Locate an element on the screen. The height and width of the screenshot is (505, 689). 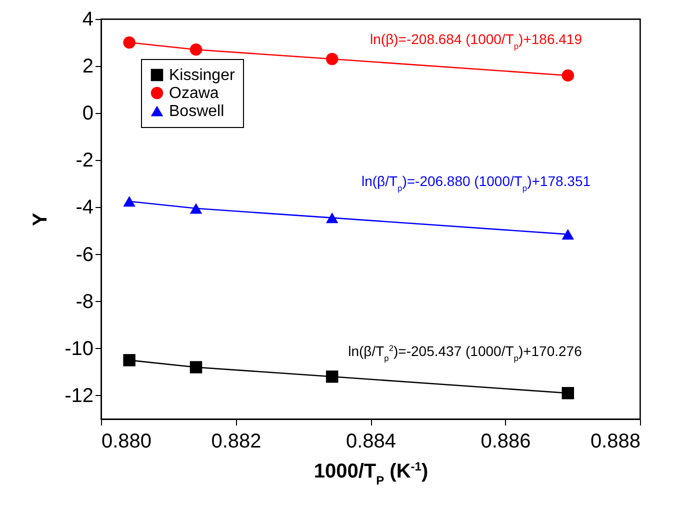
y-tick-label: -10 is located at coordinates (79, 349).